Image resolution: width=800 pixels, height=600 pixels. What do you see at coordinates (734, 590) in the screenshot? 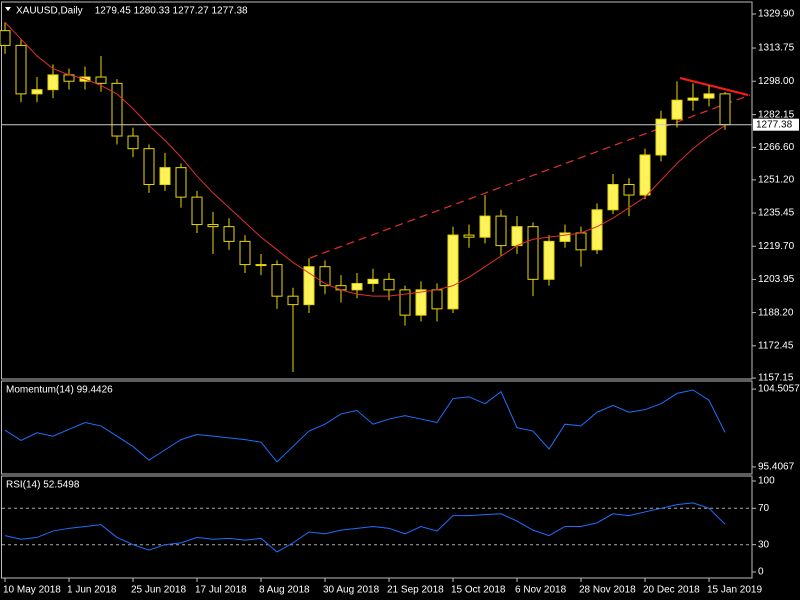
I see `x-tick-label: 15 Jan 2019` at bounding box center [734, 590].